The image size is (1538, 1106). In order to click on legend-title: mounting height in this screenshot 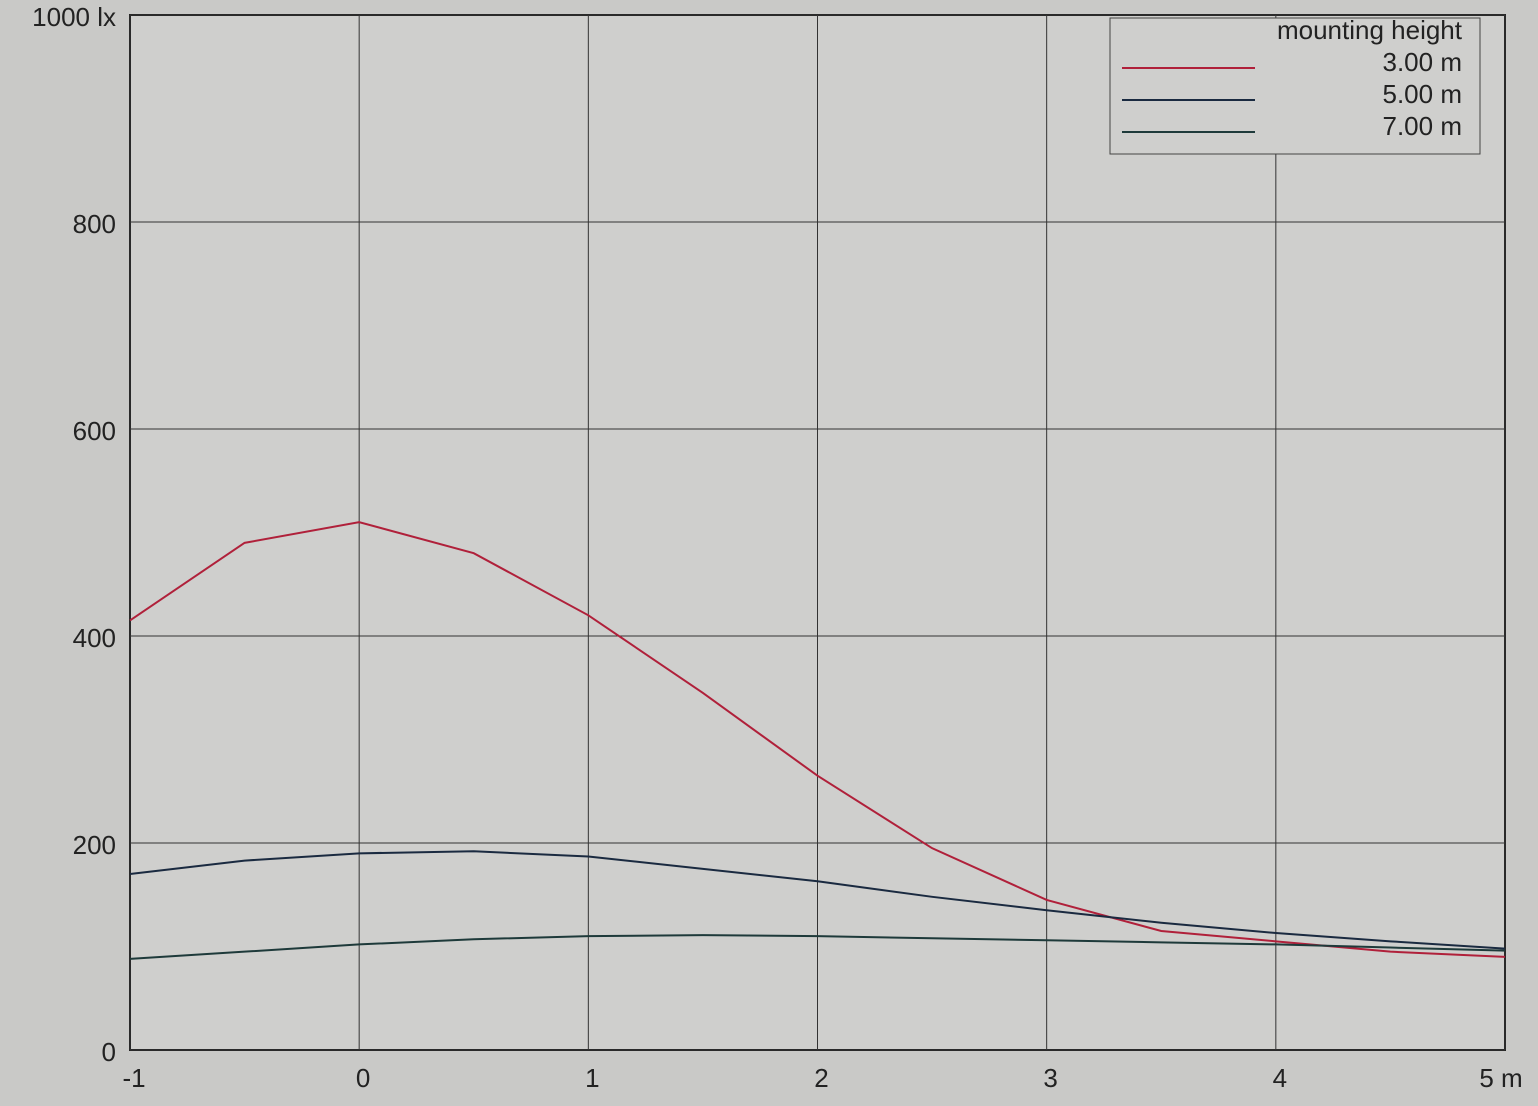, I will do `click(1370, 30)`.